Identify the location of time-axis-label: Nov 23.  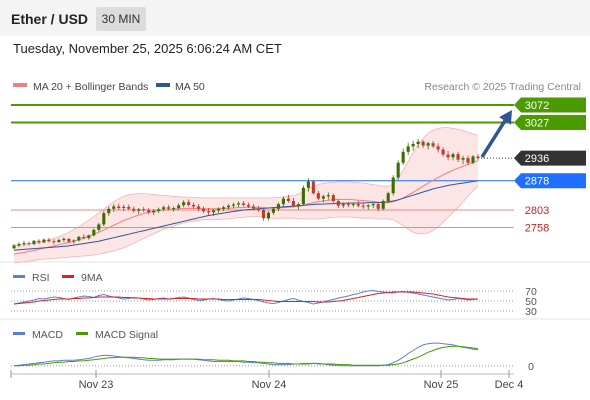
(96, 385).